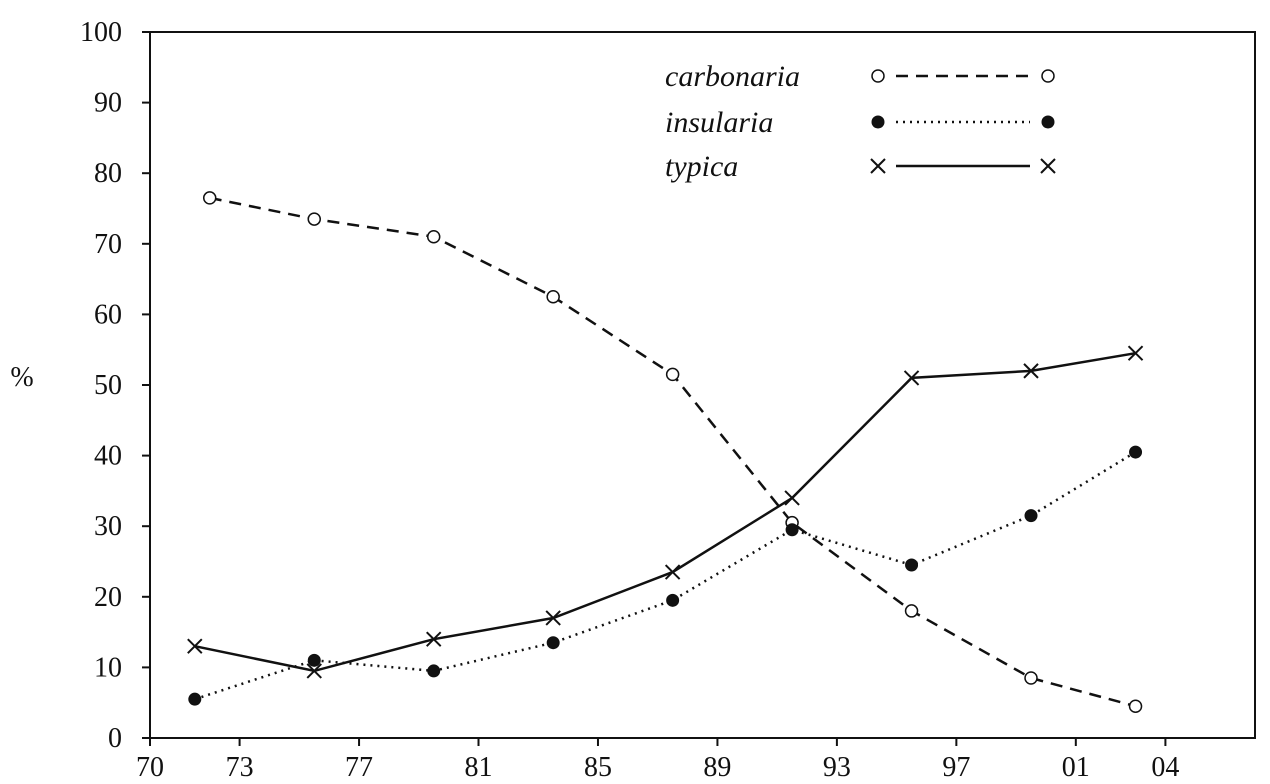 The height and width of the screenshot is (784, 1270). Describe the element at coordinates (150, 767) in the screenshot. I see `x-tick-label: 70` at that location.